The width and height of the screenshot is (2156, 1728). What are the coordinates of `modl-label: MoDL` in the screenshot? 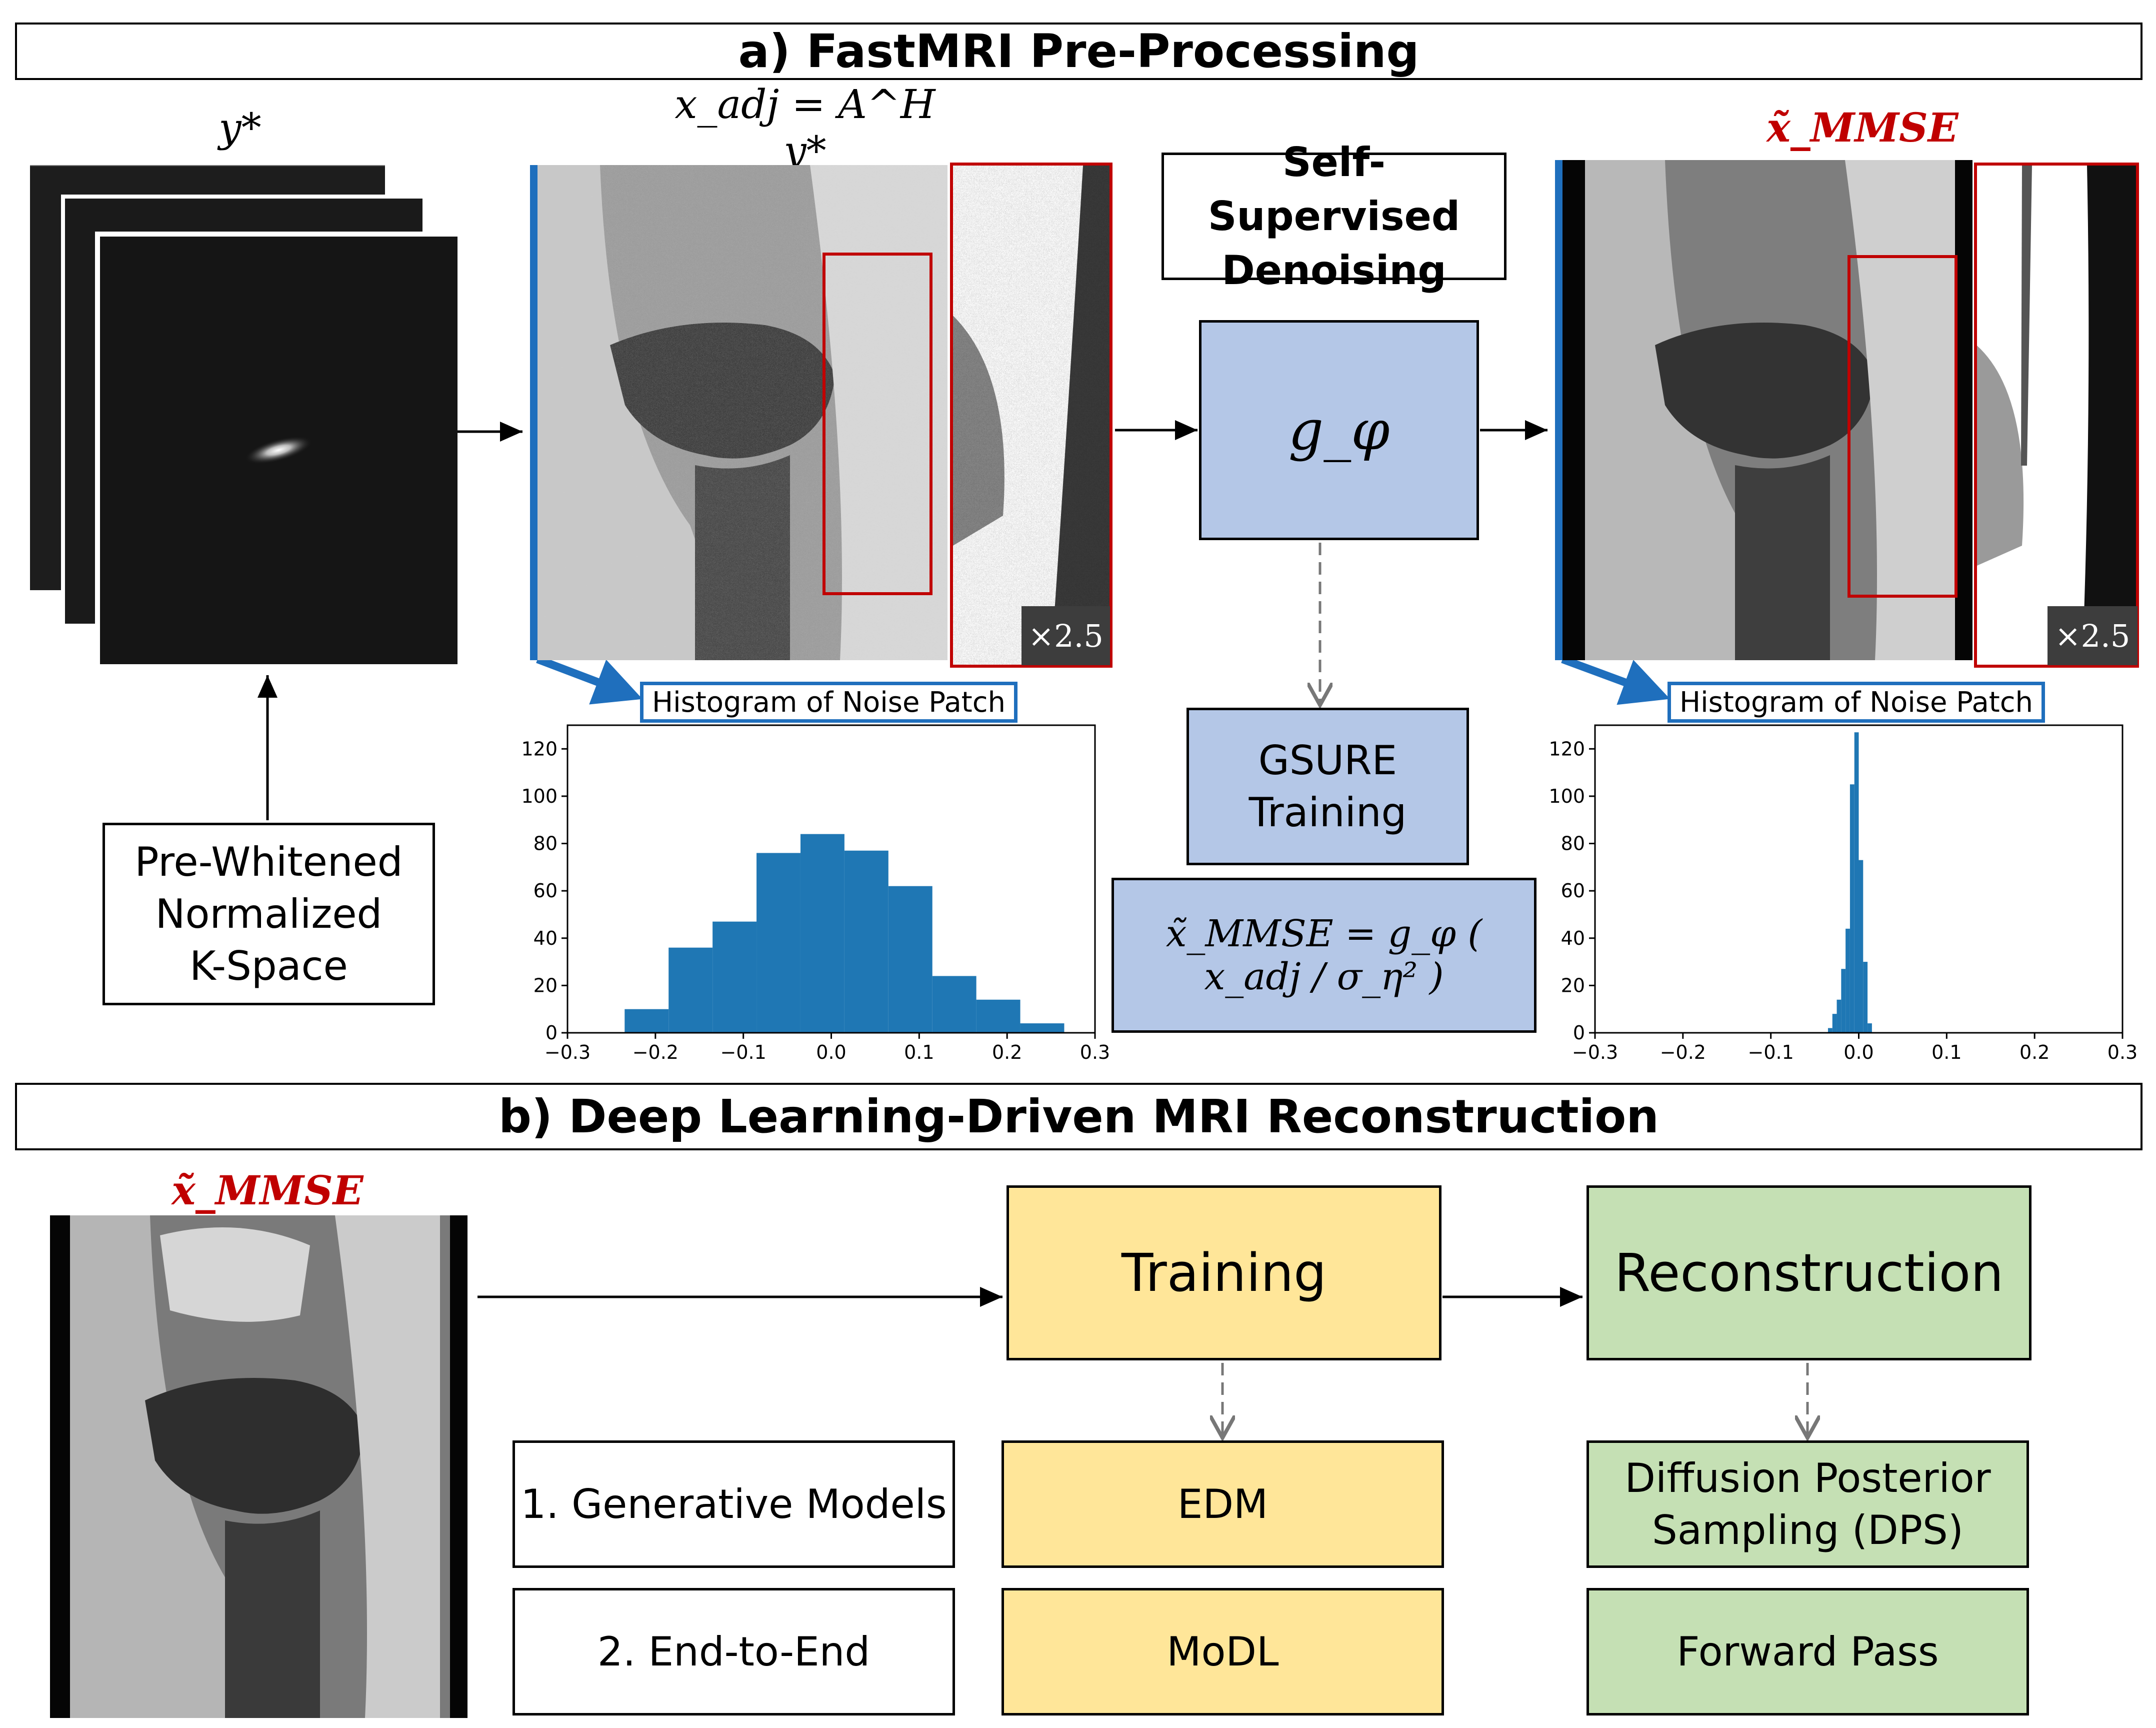 It's located at (1222, 1652).